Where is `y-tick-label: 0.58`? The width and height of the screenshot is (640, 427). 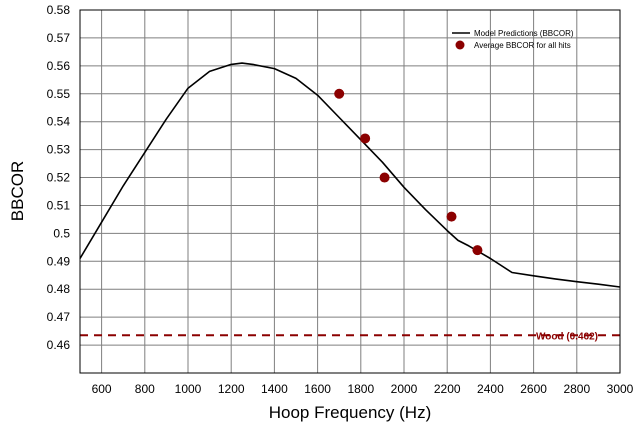
y-tick-label: 0.58 is located at coordinates (59, 10).